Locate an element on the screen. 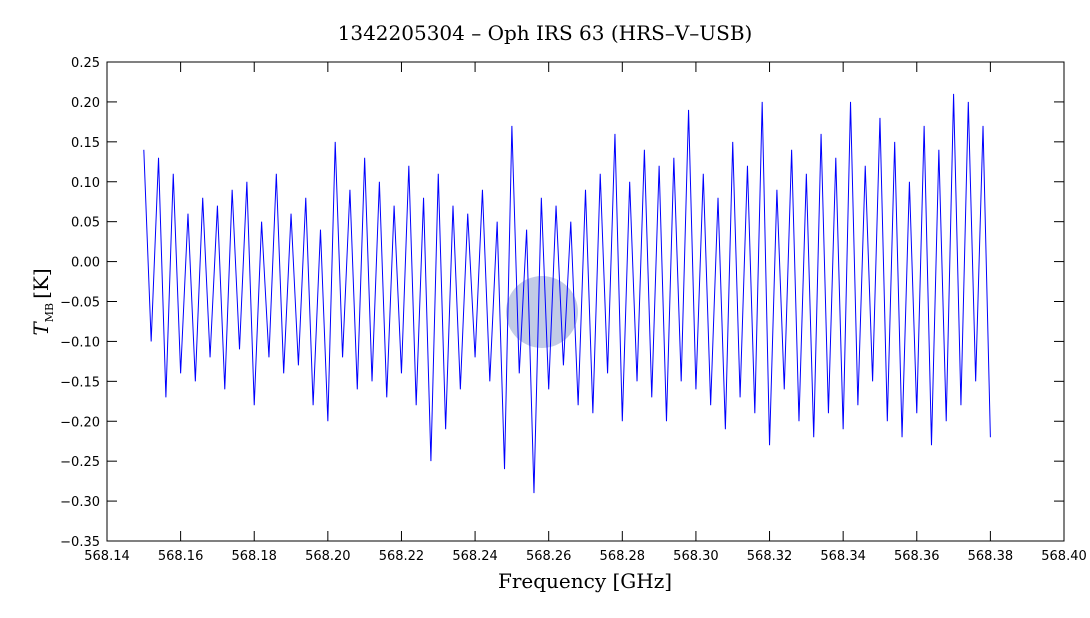  x-tick-label: 568.38 is located at coordinates (991, 556).